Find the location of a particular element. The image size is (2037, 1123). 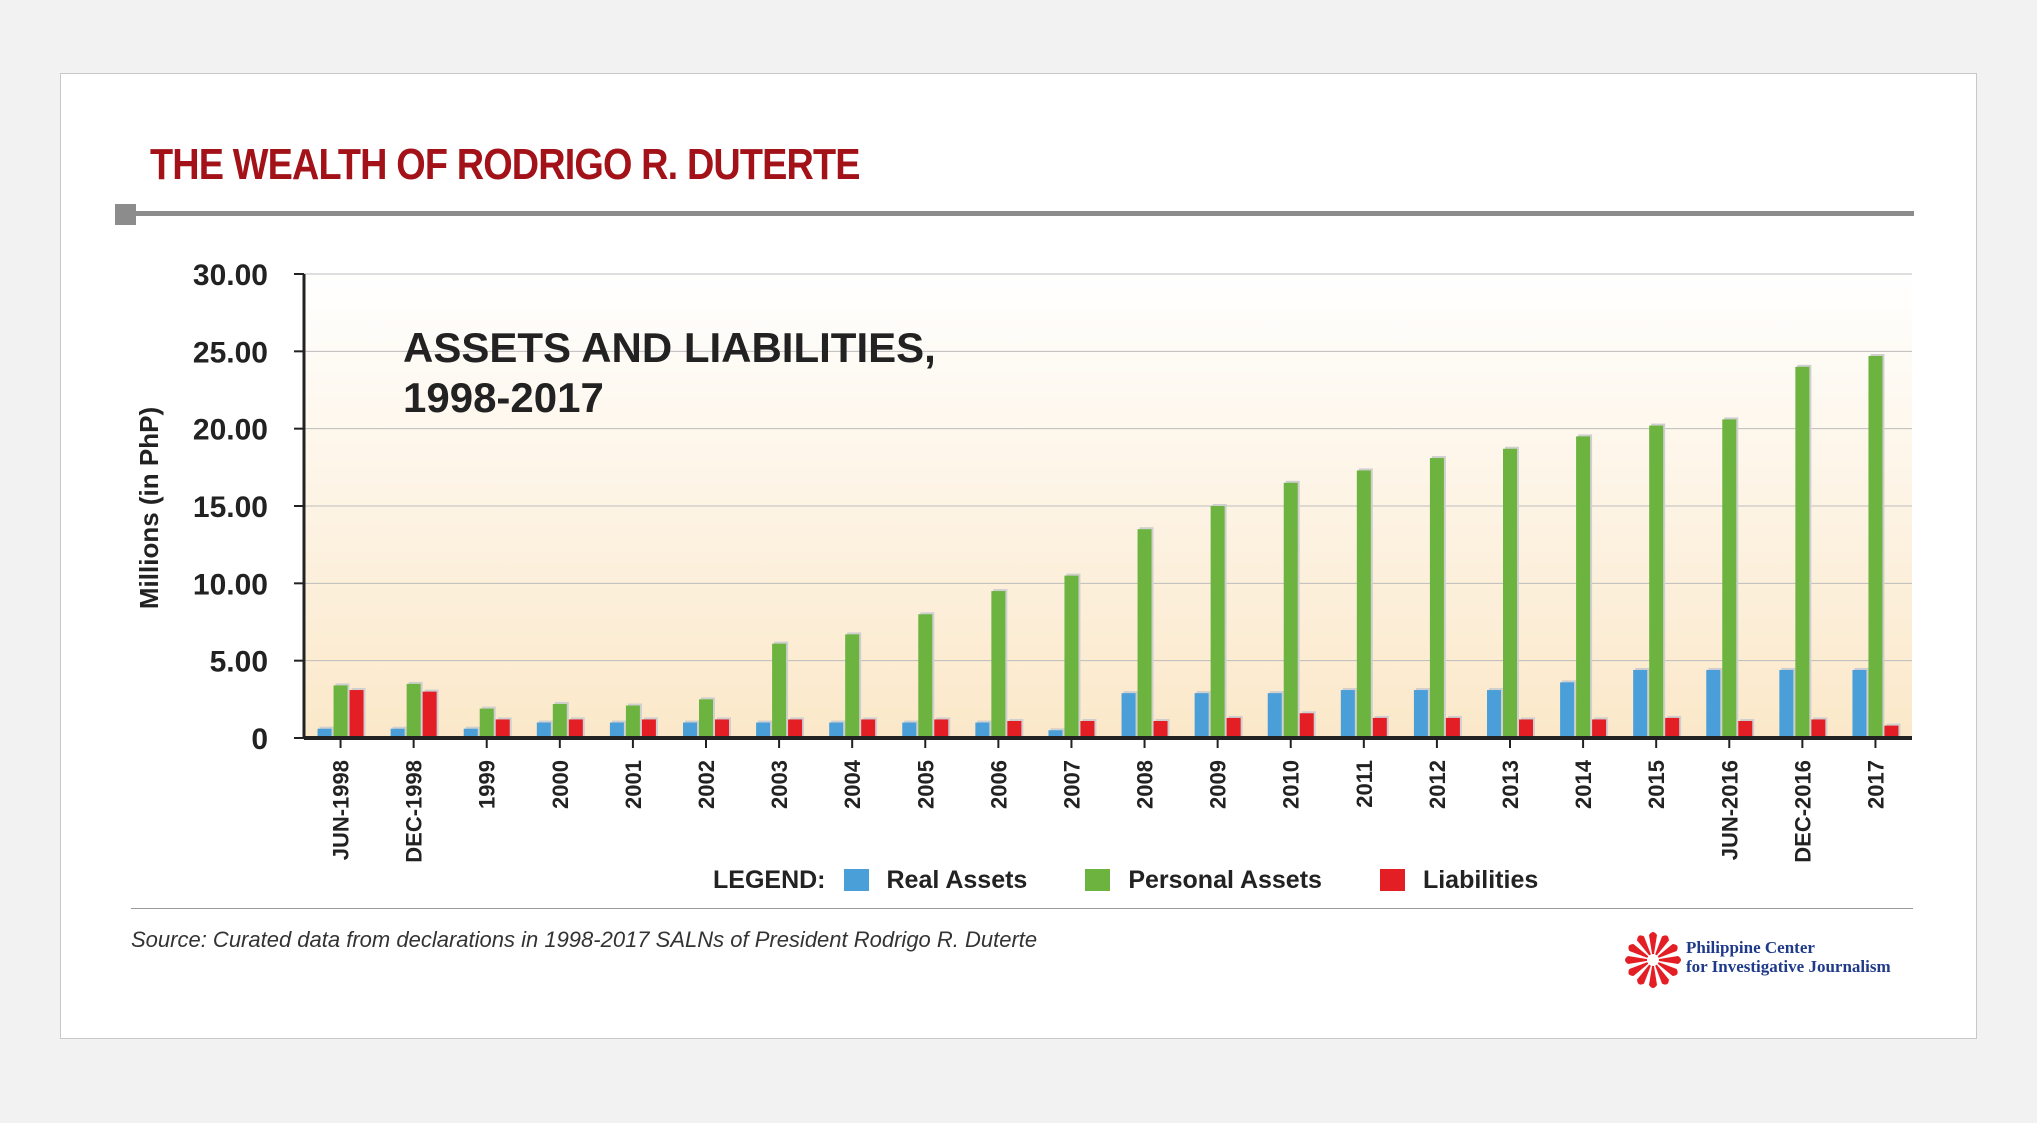

y-tick-label: 30.00 is located at coordinates (230, 275).